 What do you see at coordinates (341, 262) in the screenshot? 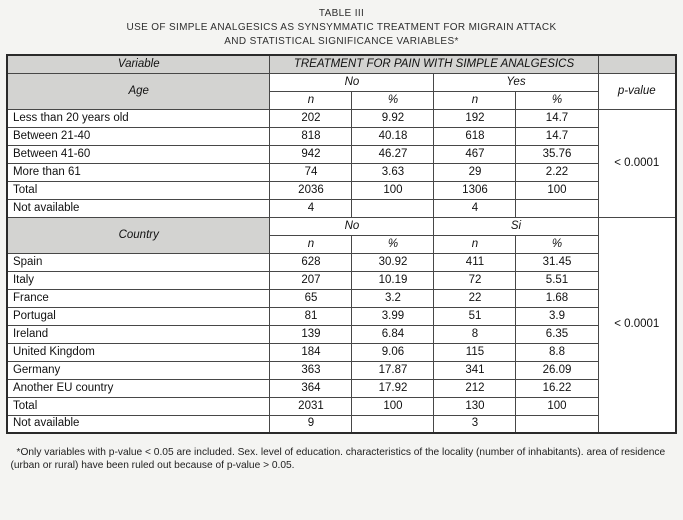
I see `table-row: Spain 628 30.92 411 31.45` at bounding box center [341, 262].